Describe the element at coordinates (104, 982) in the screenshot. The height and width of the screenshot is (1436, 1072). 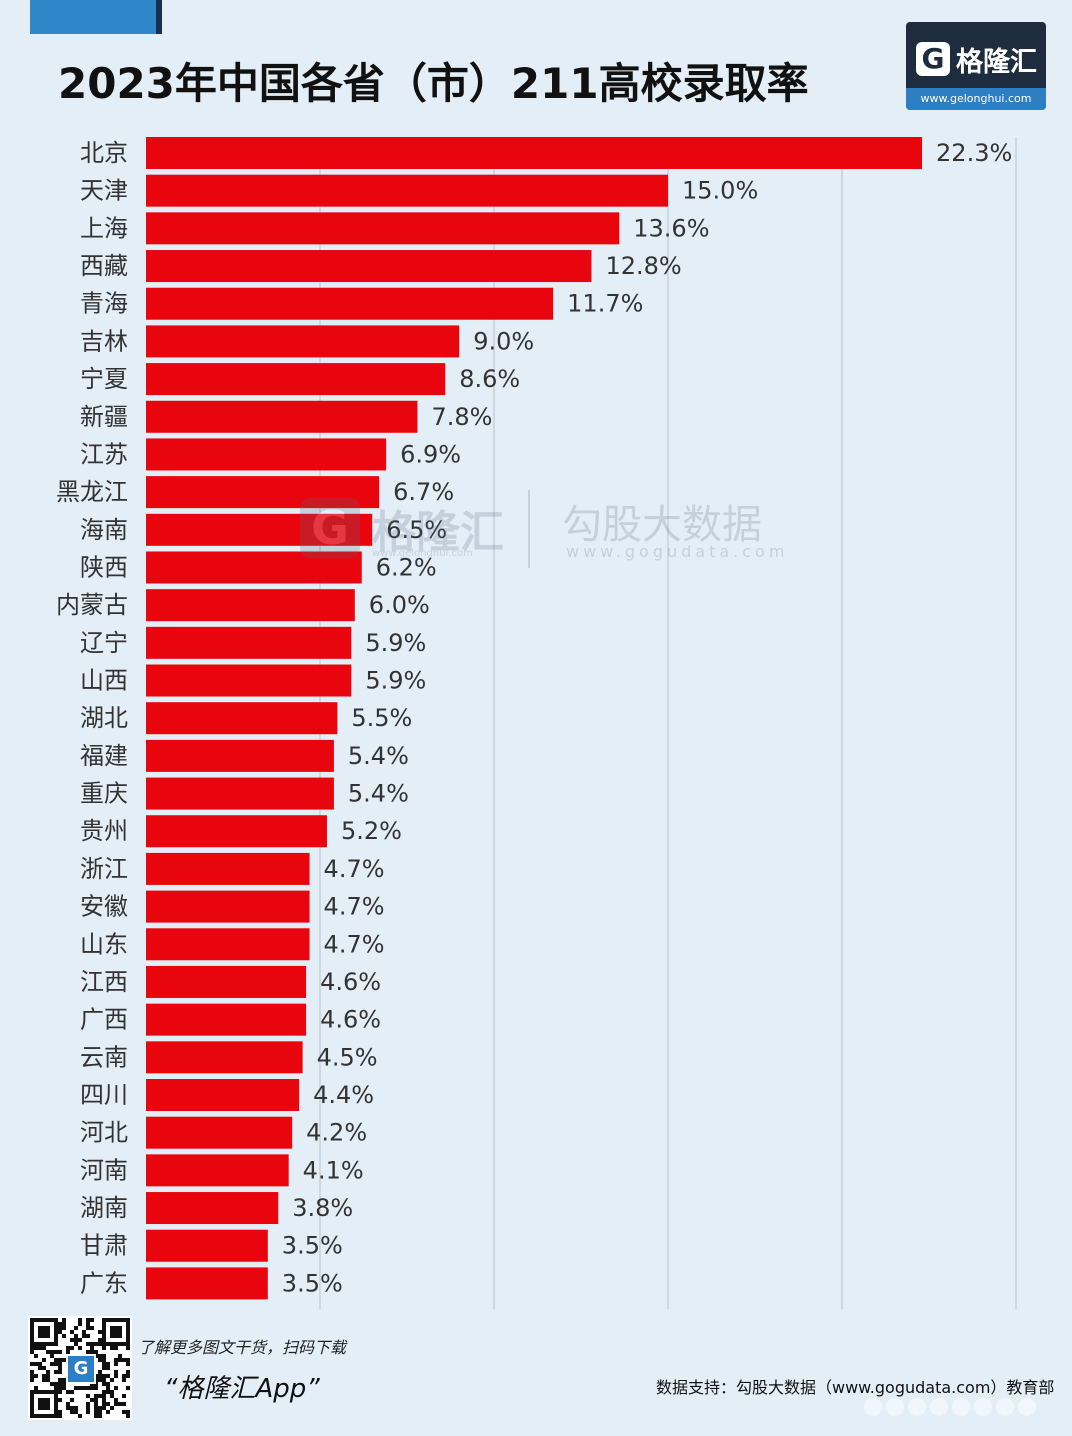
I see `category-label: 江西` at that location.